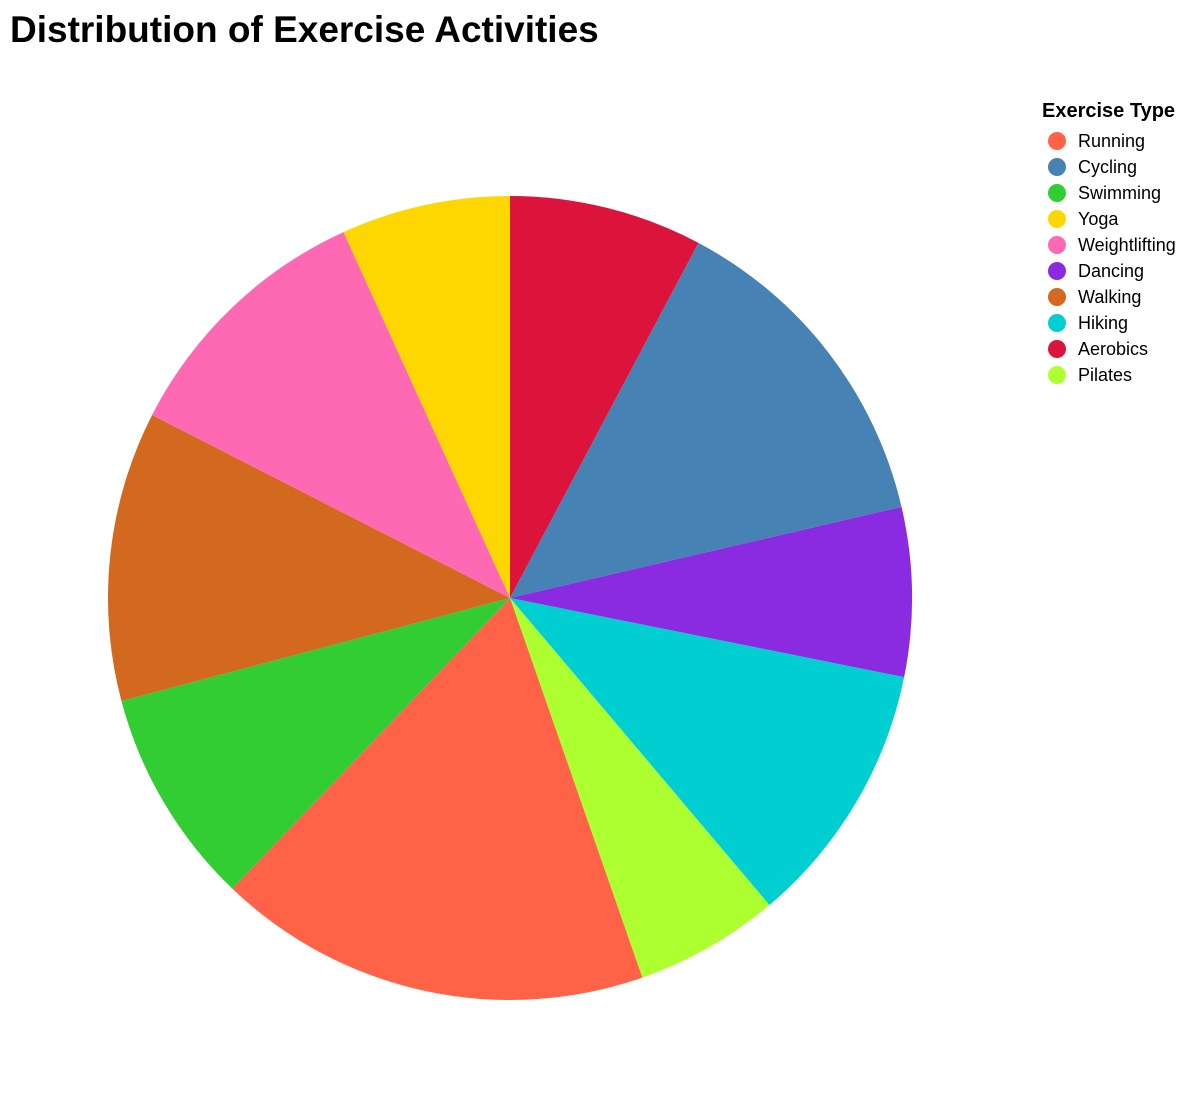 This screenshot has width=1204, height=1108. I want to click on legend-item-dancing: Dancing, so click(1096, 271).